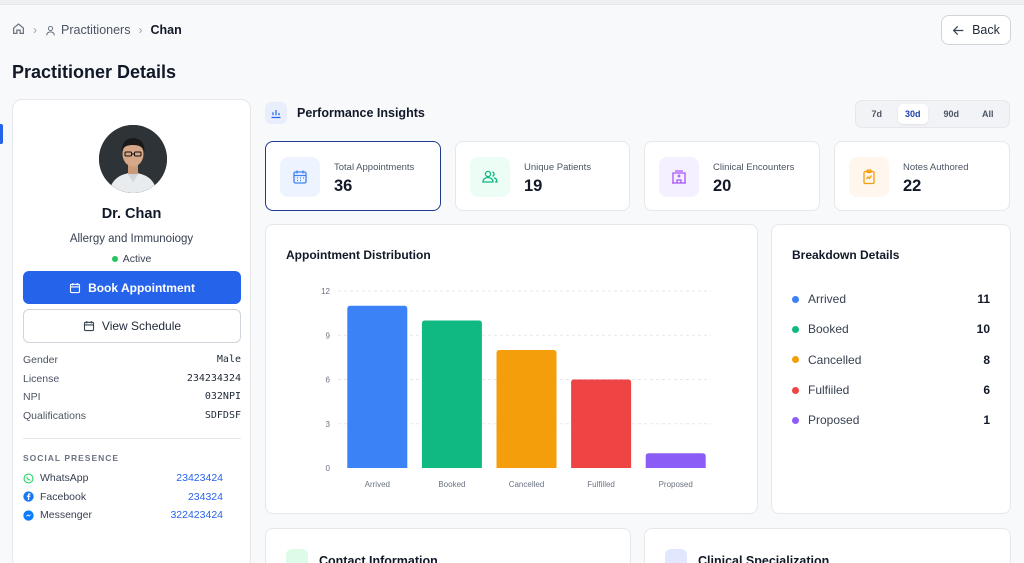 The height and width of the screenshot is (563, 1024). What do you see at coordinates (987, 114) in the screenshot?
I see `range-all: All` at bounding box center [987, 114].